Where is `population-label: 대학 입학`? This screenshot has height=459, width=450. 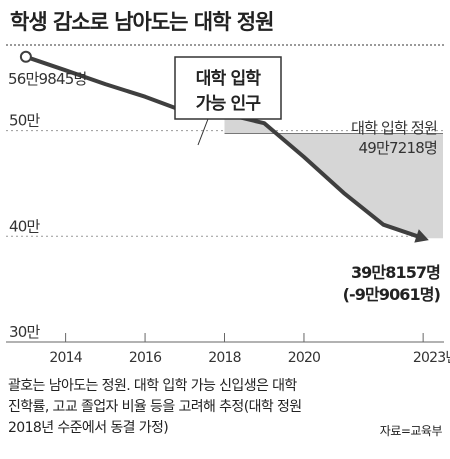
population-label: 대학 입학 is located at coordinates (229, 79).